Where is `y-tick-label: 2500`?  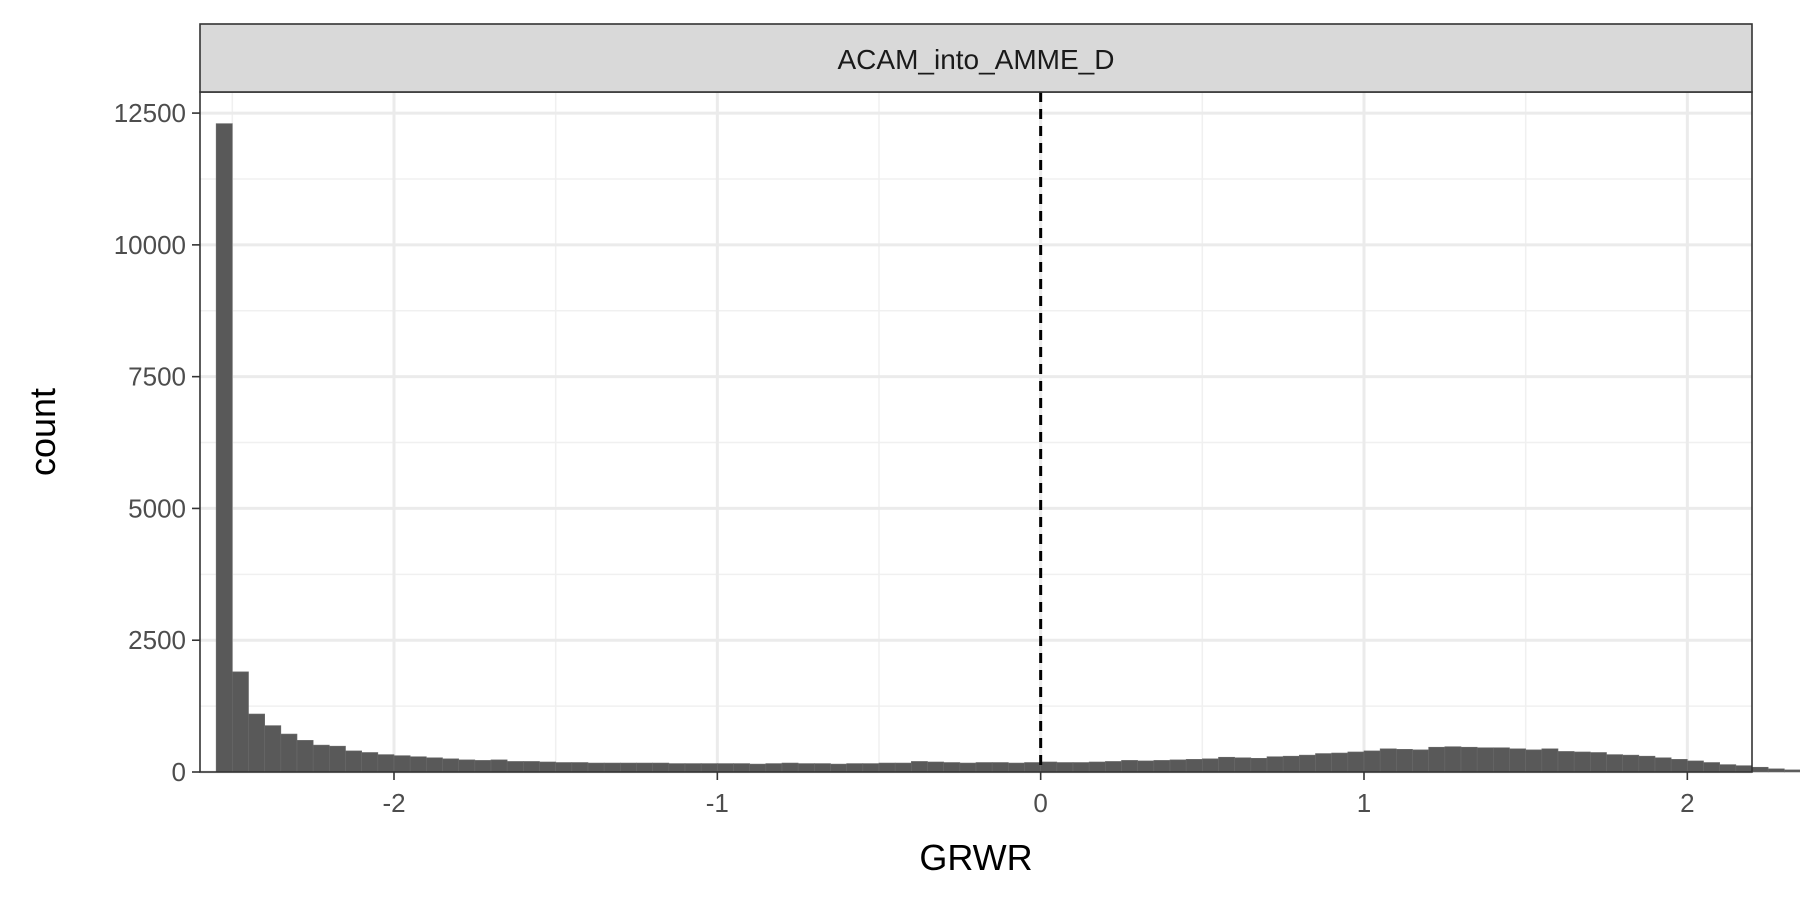
y-tick-label: 2500 is located at coordinates (157, 640).